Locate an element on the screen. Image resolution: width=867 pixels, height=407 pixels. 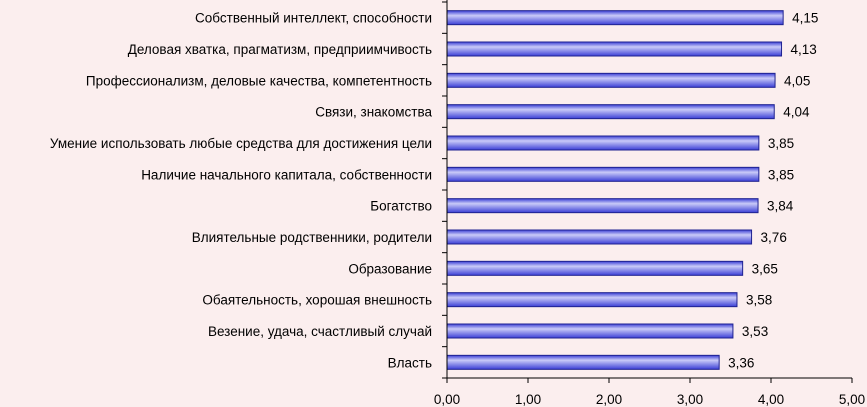
value-label: 3,36 is located at coordinates (741, 362).